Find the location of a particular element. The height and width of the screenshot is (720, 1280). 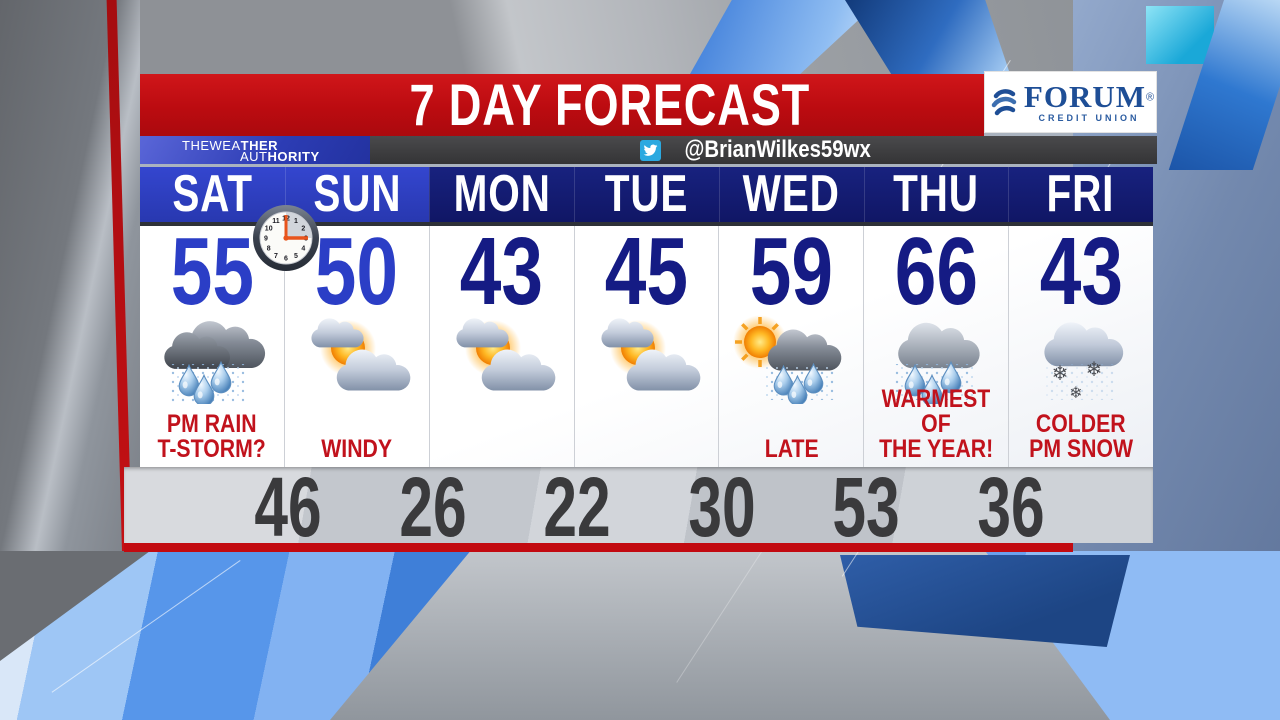

condition-text: COLDER is located at coordinates (1081, 424).